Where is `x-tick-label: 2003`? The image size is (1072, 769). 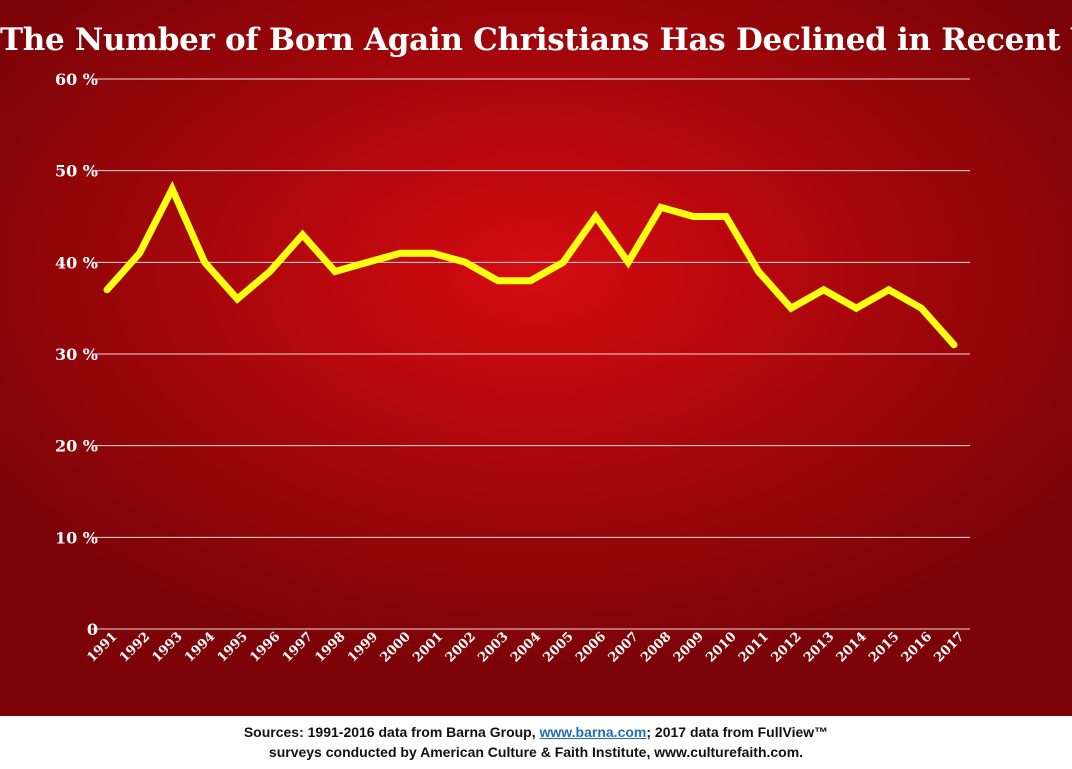
x-tick-label: 2003 is located at coordinates (493, 647).